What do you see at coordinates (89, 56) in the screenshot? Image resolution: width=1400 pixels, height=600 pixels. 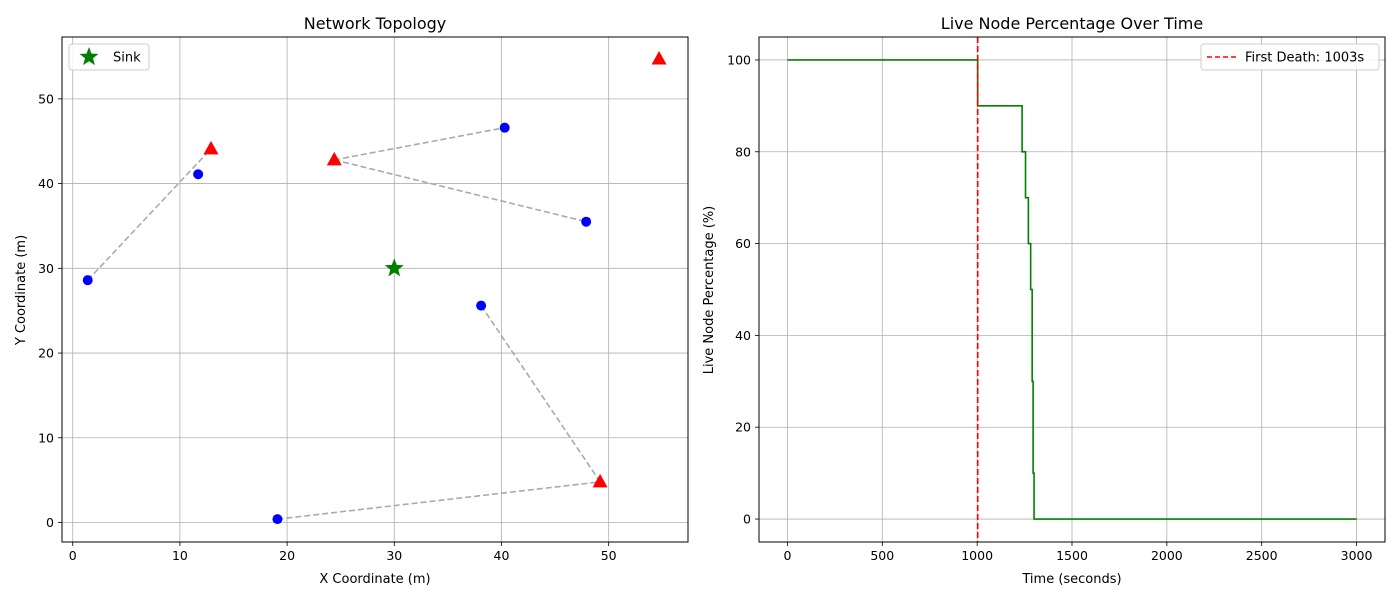 I see `legend-star-icon` at bounding box center [89, 56].